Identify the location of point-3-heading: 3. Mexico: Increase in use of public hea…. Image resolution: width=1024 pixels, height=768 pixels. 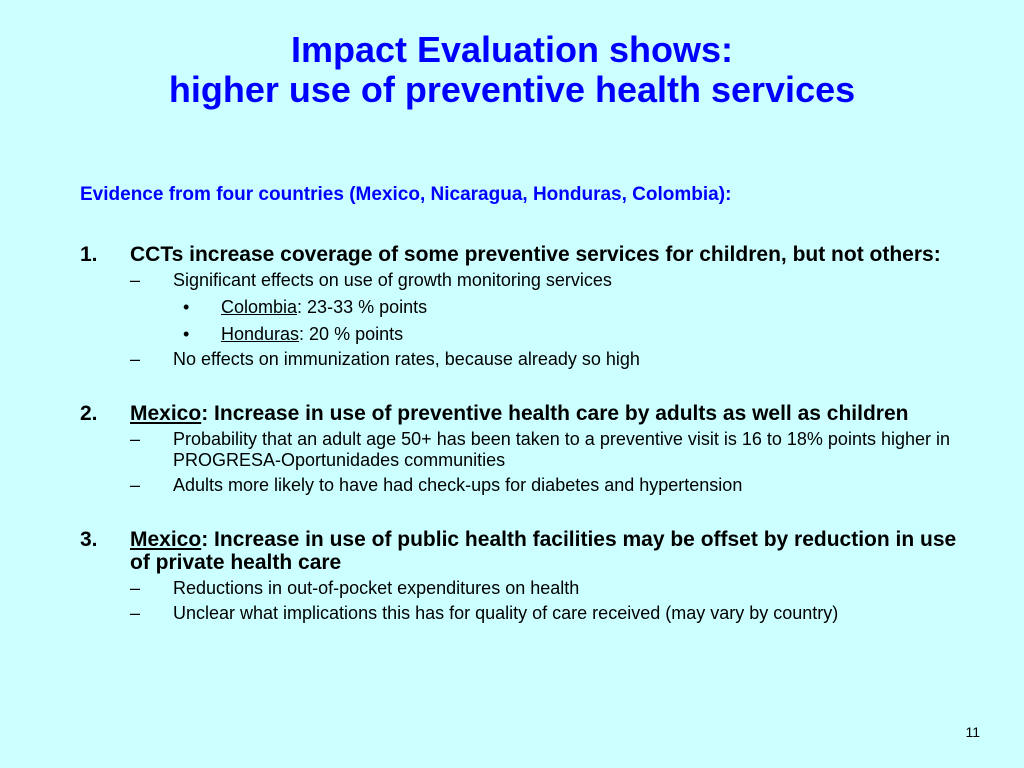
(520, 551).